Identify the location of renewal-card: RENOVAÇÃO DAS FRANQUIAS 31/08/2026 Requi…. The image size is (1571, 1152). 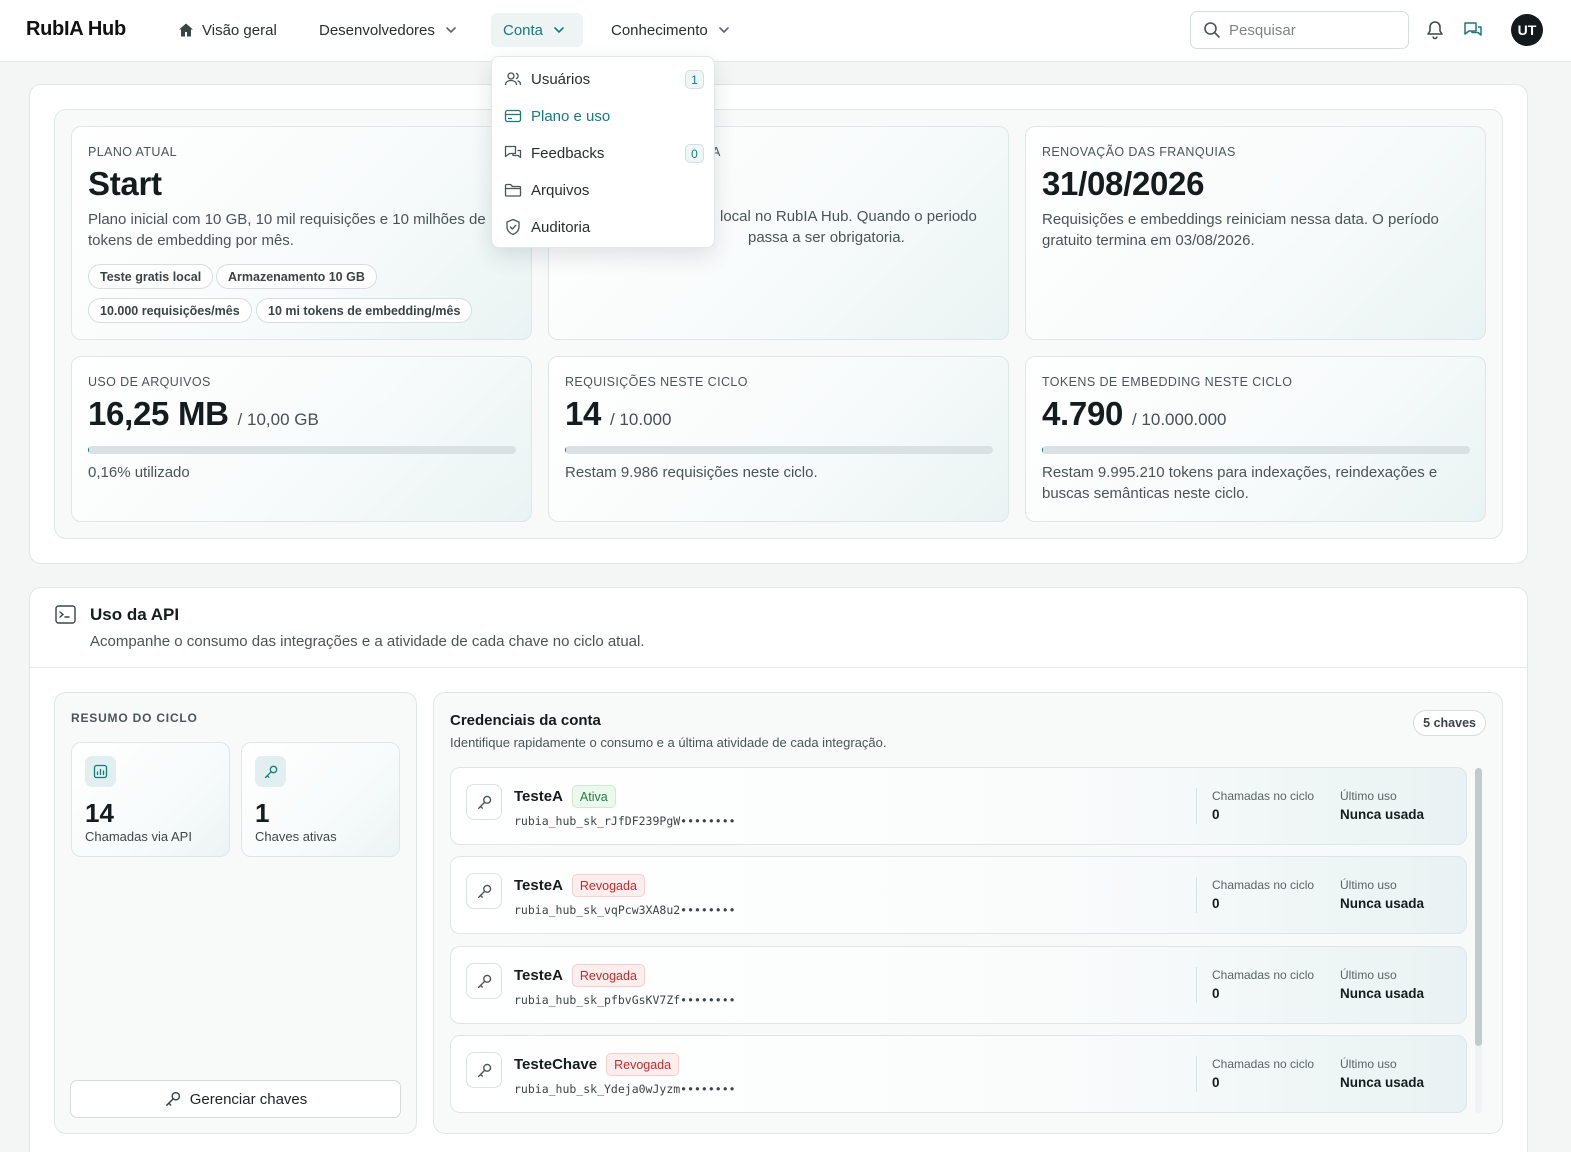
(1255, 233).